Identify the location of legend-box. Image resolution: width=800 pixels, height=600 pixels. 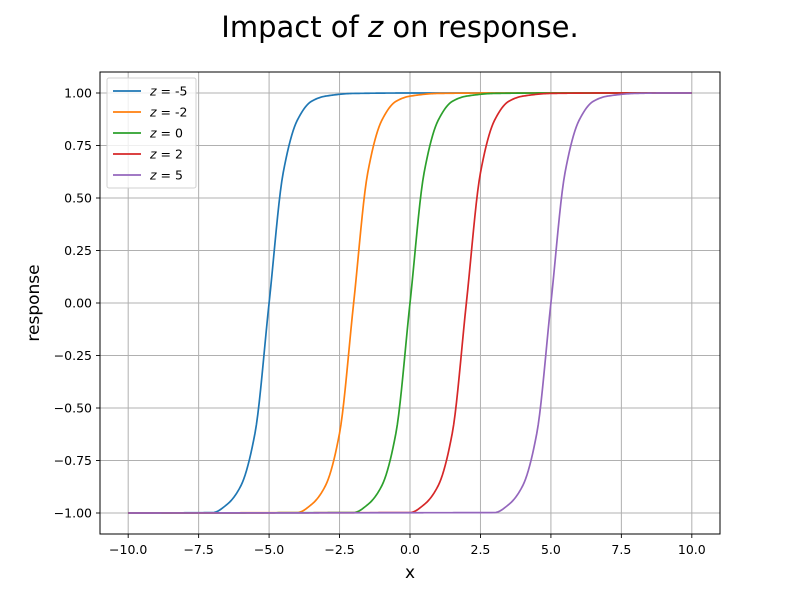
(151, 133).